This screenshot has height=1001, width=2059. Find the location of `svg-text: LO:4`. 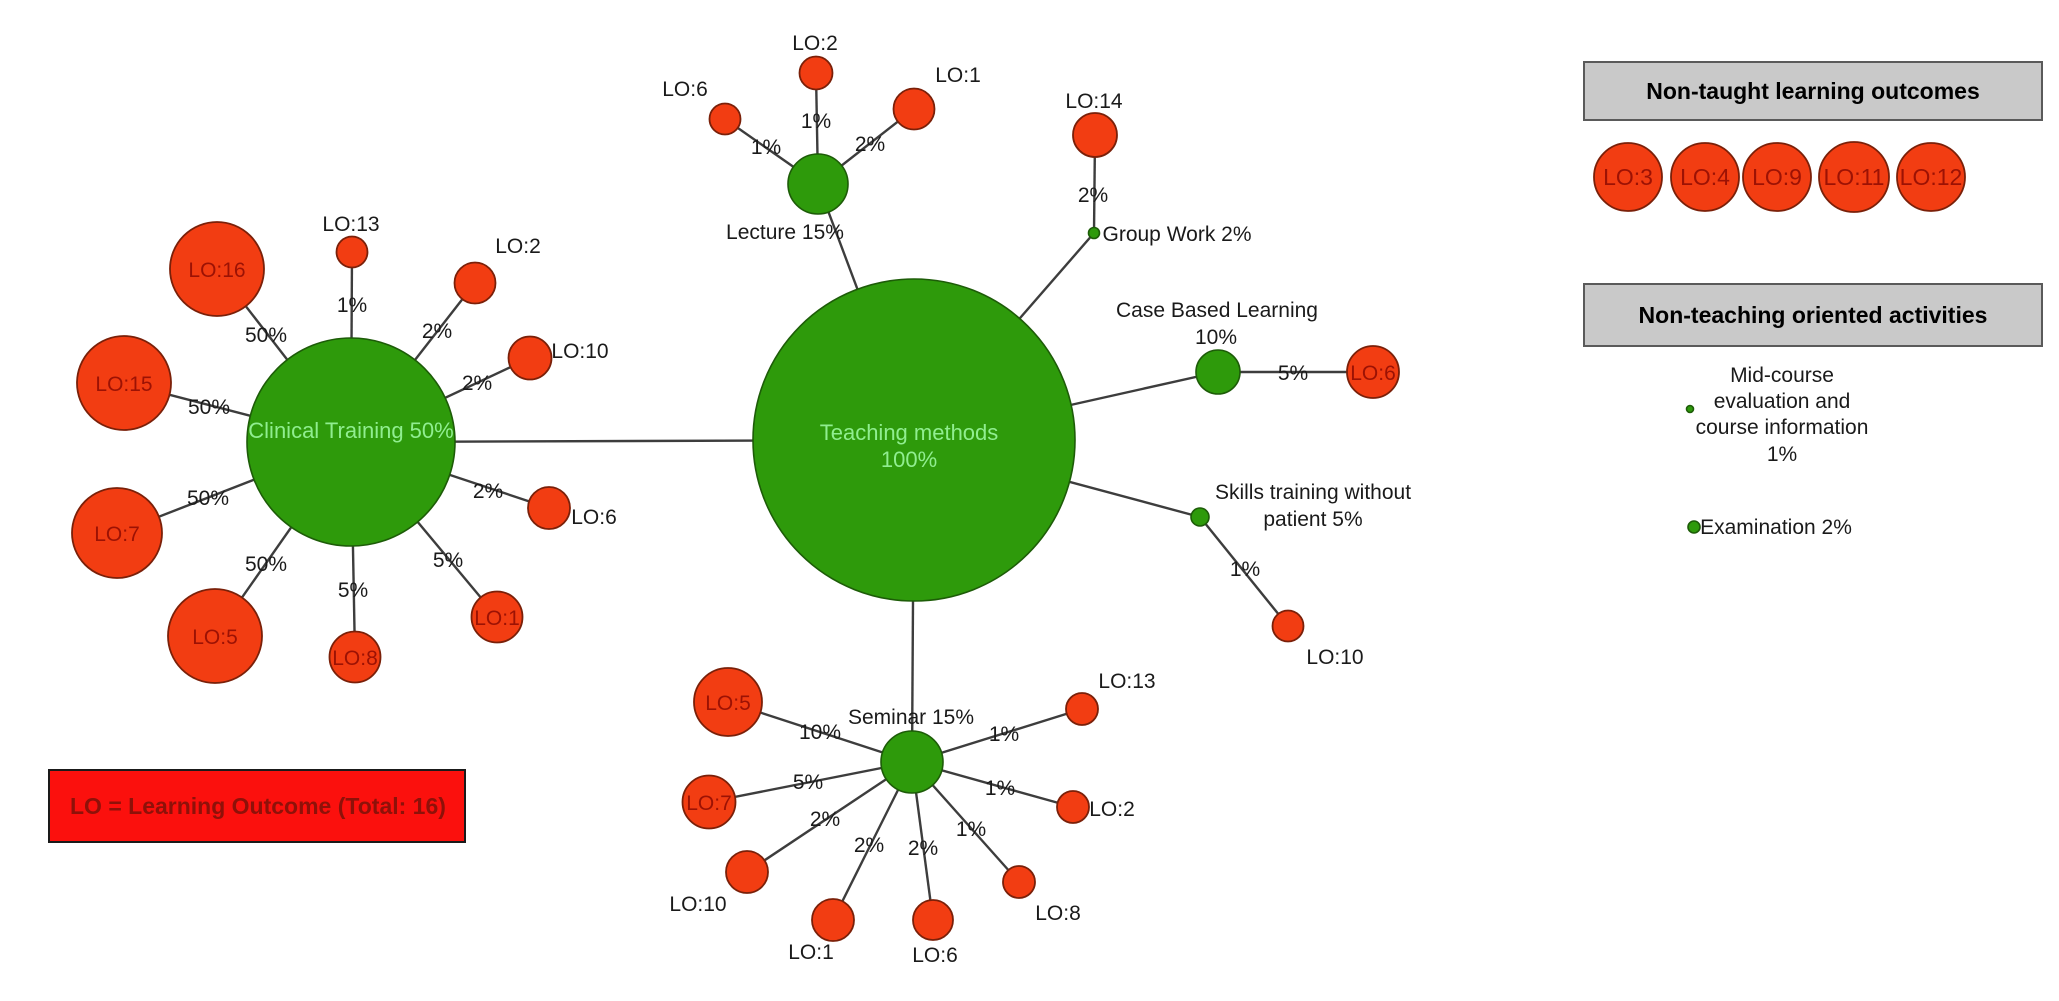

svg-text: LO:4 is located at coordinates (1705, 177).